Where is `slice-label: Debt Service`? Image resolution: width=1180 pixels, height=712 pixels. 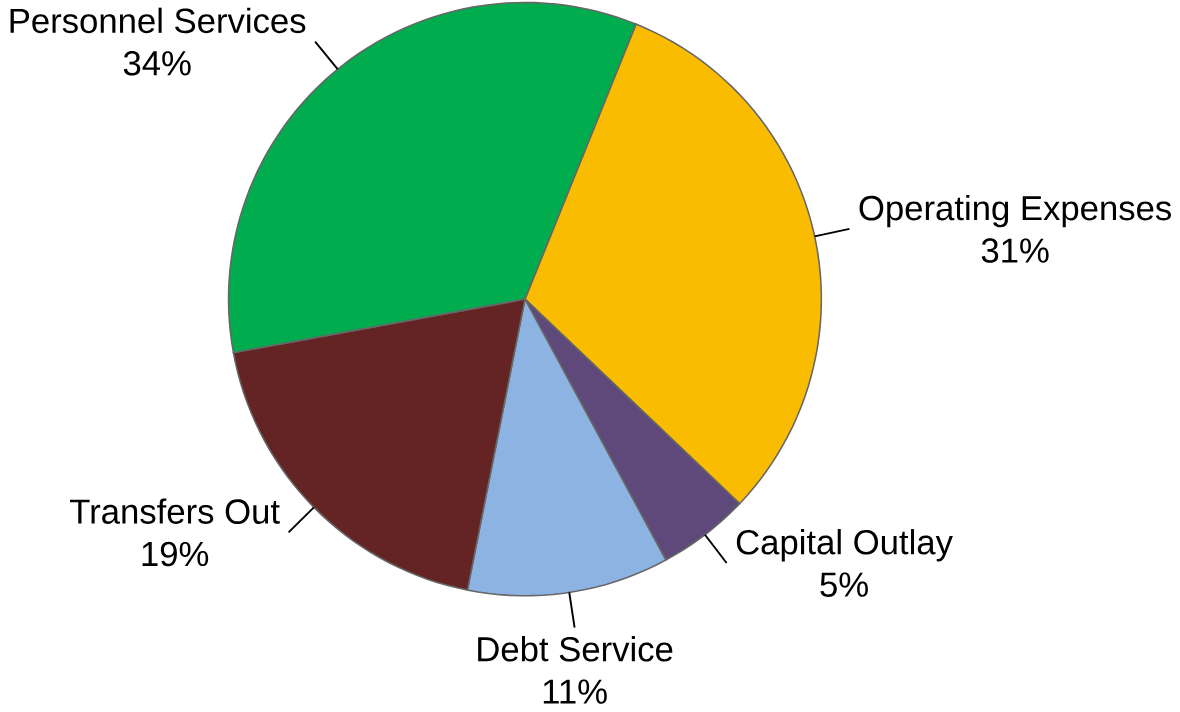
slice-label: Debt Service is located at coordinates (575, 649).